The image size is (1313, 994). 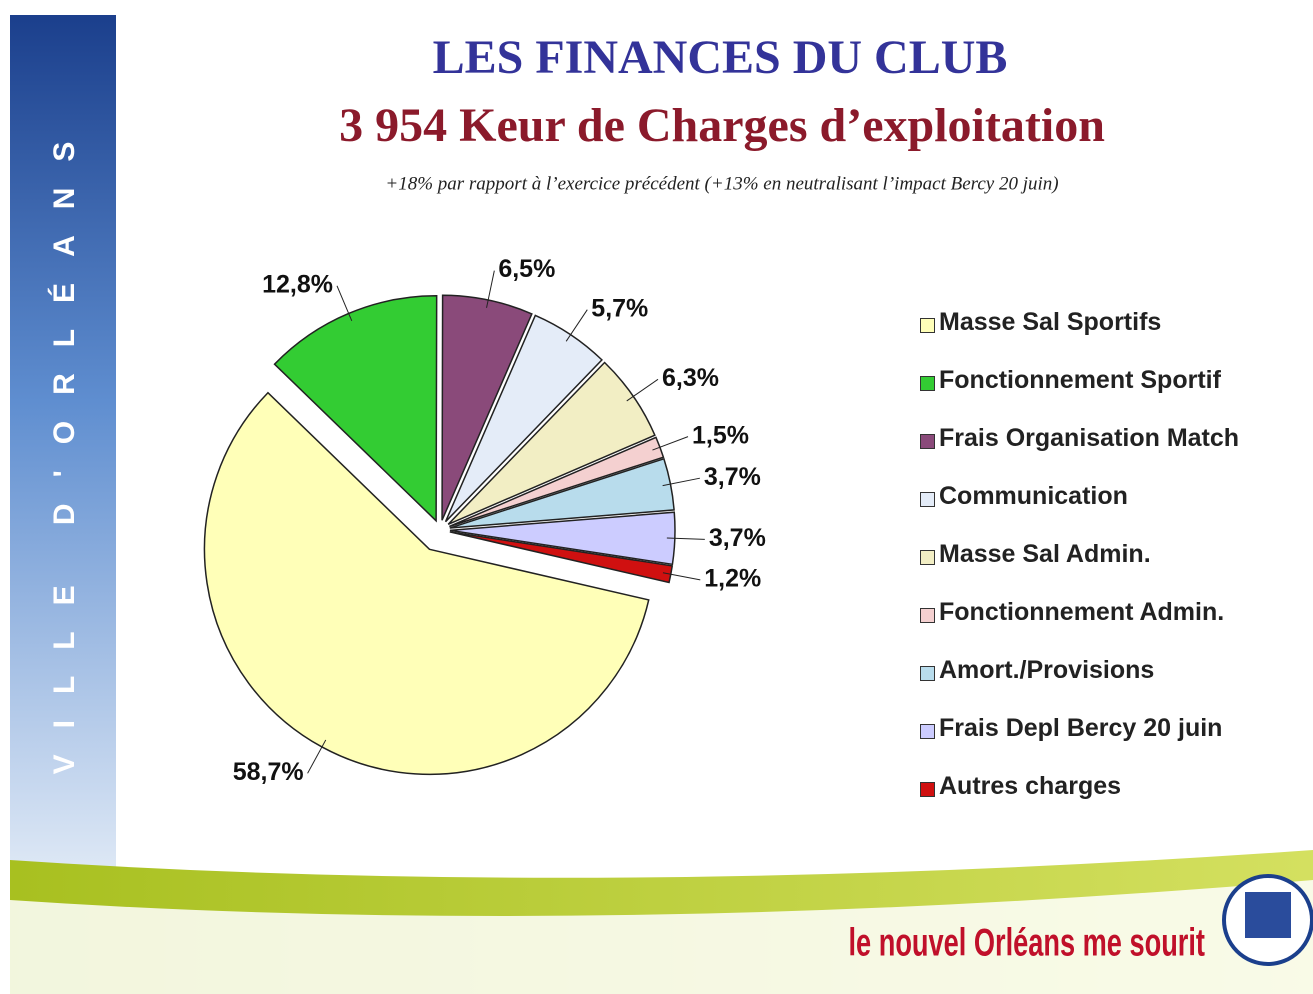 I want to click on banner-text: VILLE D'ORLÉANS, so click(x=64, y=445).